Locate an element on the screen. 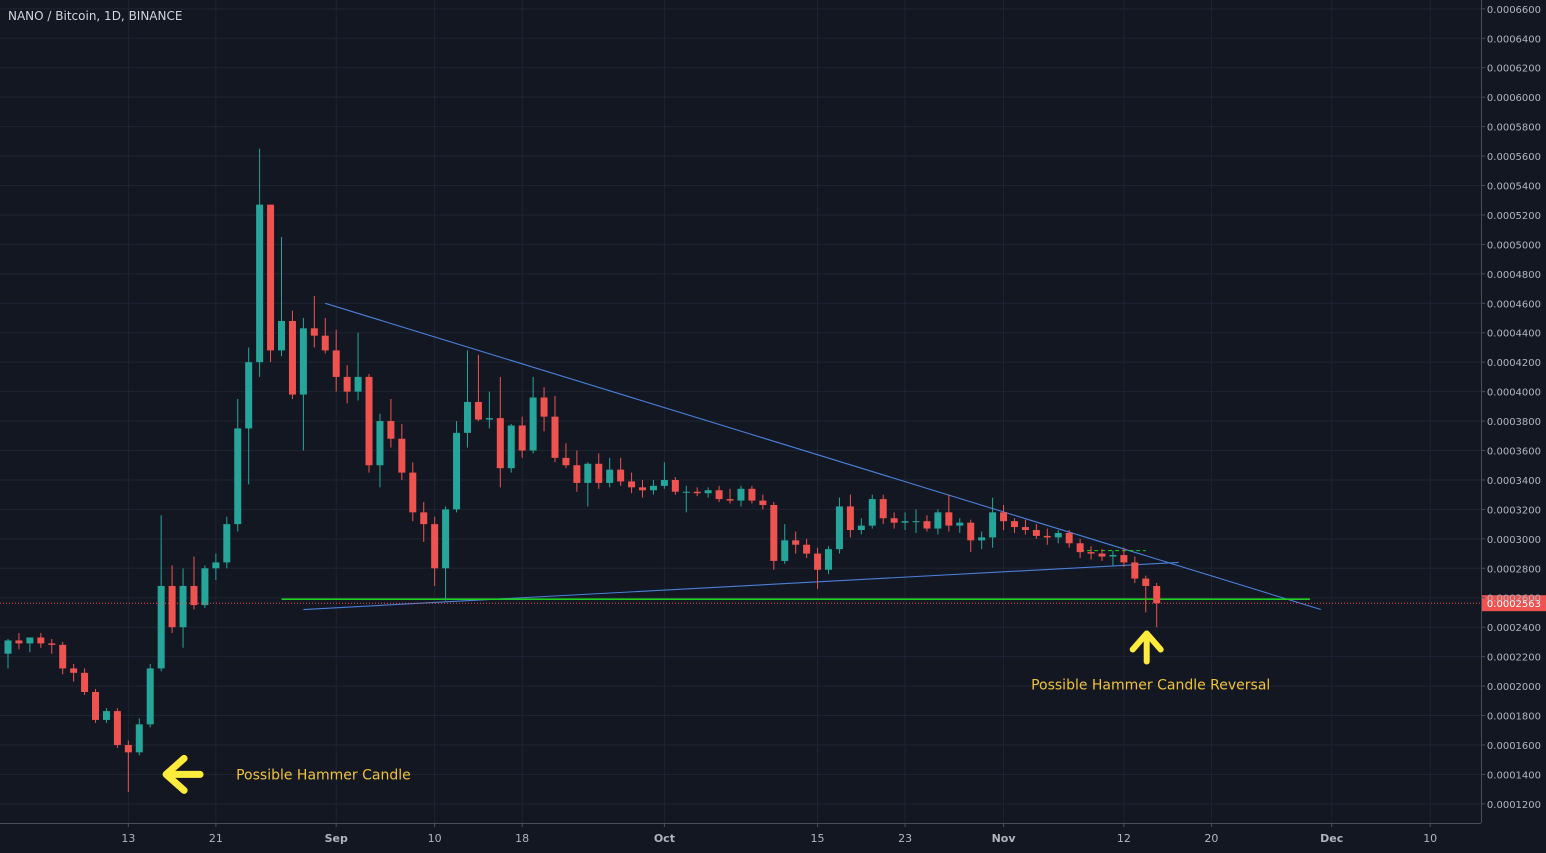 The image size is (1546, 853). x-tick-label: 23 is located at coordinates (905, 838).